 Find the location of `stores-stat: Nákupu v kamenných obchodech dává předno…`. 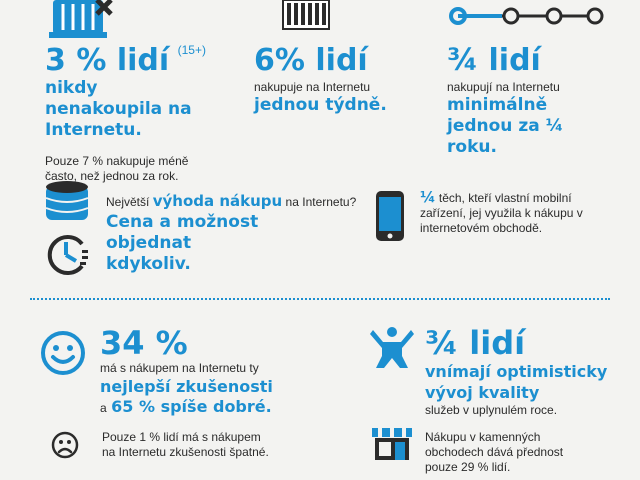

stores-stat: Nákupu v kamenných obchodech dává předno… is located at coordinates (494, 452).